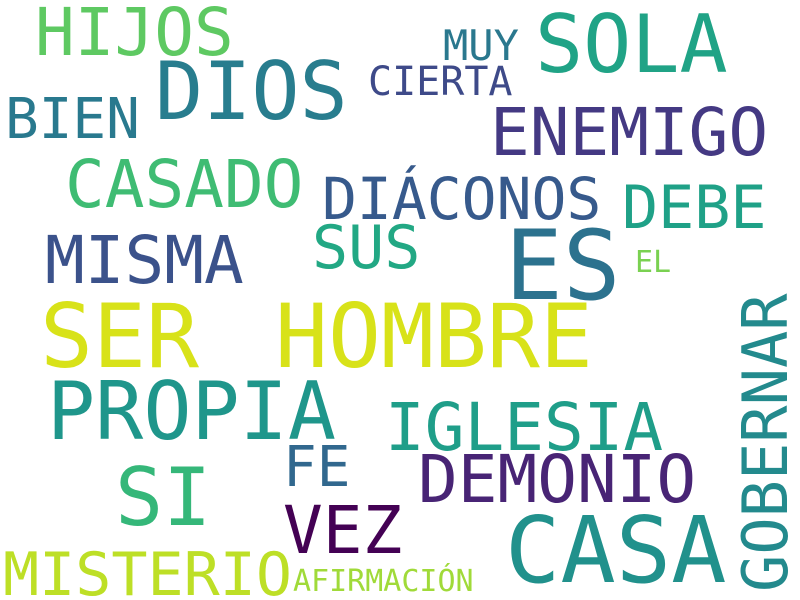 This screenshot has height=600, width=800. What do you see at coordinates (119, 336) in the screenshot?
I see `word-ser: SER` at bounding box center [119, 336].